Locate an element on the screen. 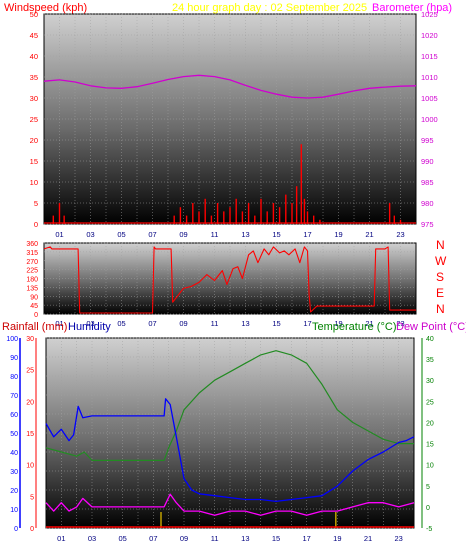 This screenshot has height=555, width=466. barometer-tick-label: 995 is located at coordinates (427, 140).